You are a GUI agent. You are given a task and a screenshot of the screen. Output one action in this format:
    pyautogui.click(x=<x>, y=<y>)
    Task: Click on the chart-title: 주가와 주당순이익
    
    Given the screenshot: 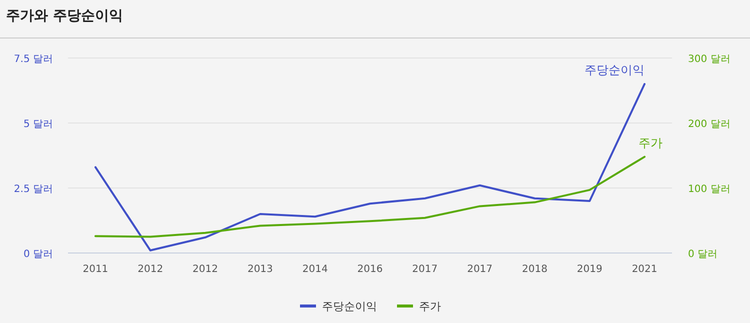 What is the action you would take?
    pyautogui.click(x=64, y=16)
    